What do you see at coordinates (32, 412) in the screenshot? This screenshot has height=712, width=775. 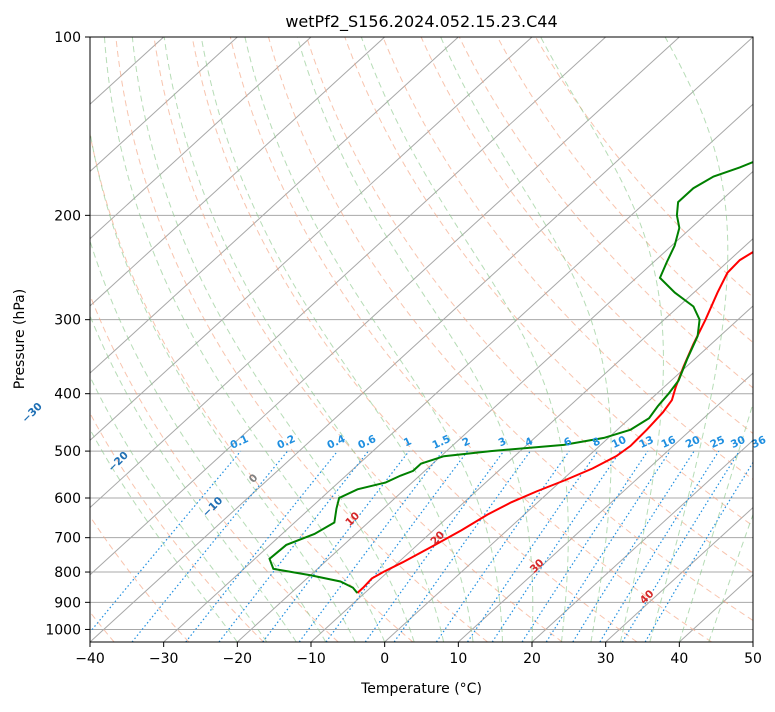 I see `dry-adiabat-label: −30` at bounding box center [32, 412].